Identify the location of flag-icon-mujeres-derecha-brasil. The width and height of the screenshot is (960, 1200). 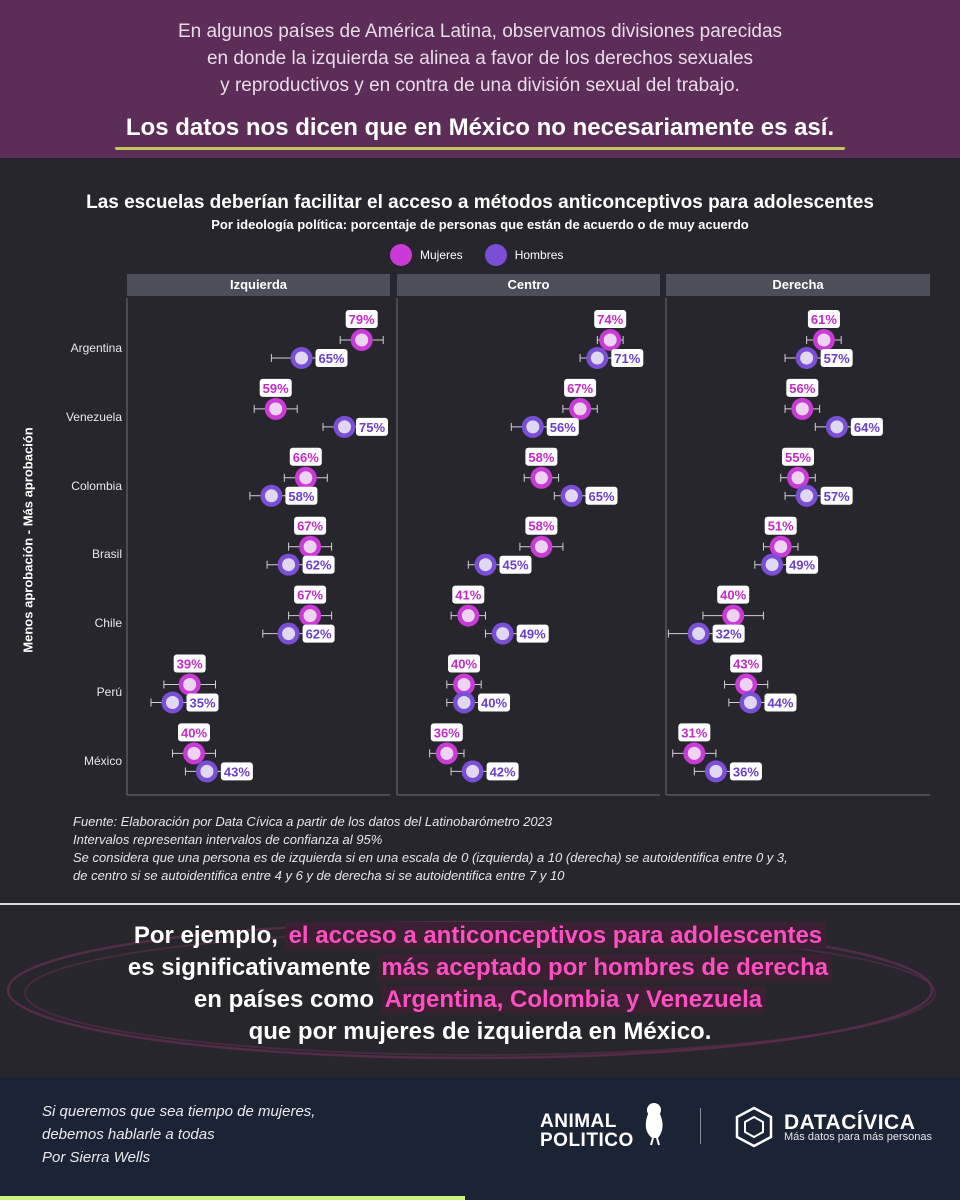
(781, 547).